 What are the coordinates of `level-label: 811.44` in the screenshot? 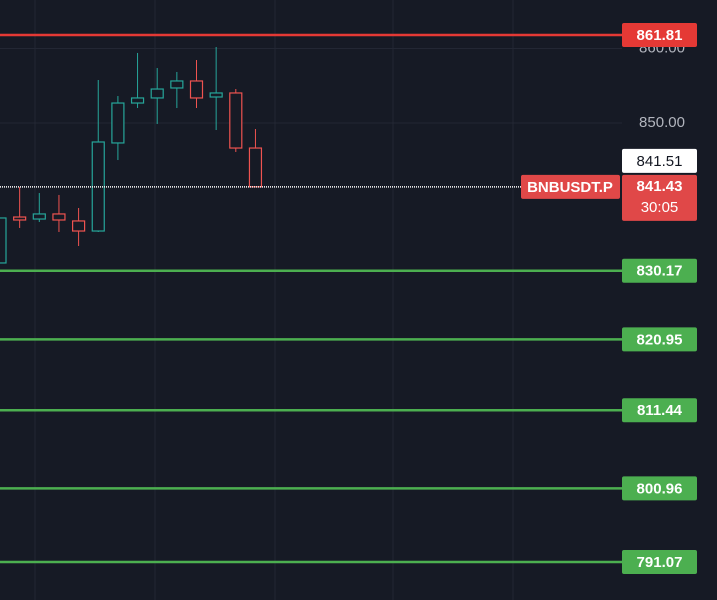 It's located at (660, 410).